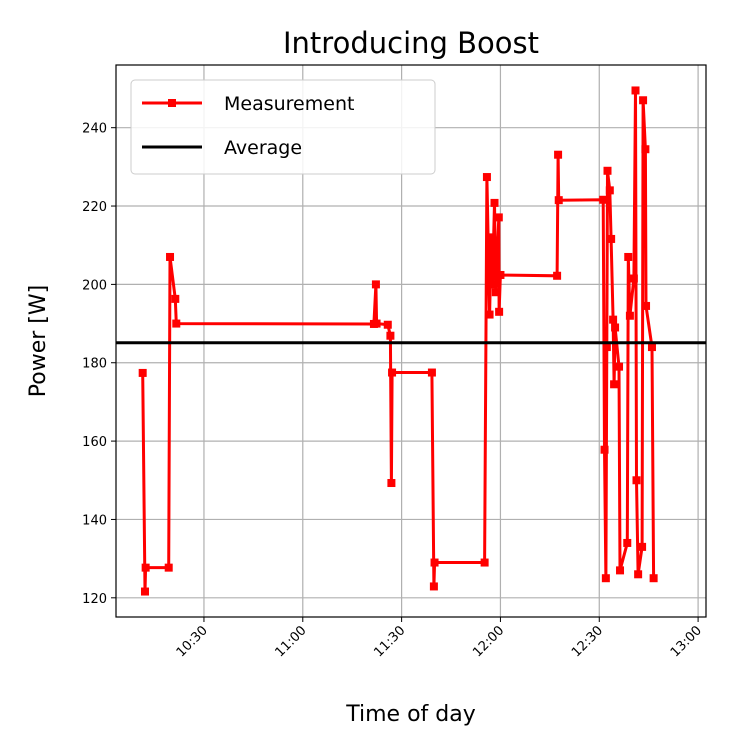 Image resolution: width=750 pixels, height=750 pixels. I want to click on x-tick-label: 12:30, so click(587, 641).